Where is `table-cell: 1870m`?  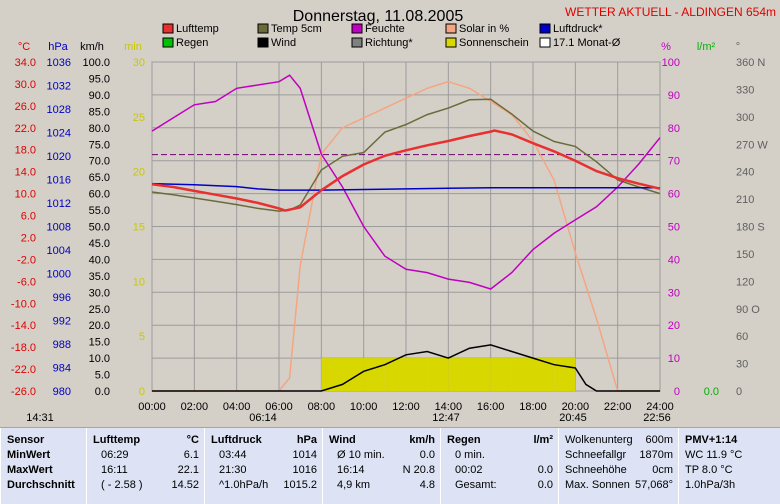
table-cell: 1870m is located at coordinates (656, 455).